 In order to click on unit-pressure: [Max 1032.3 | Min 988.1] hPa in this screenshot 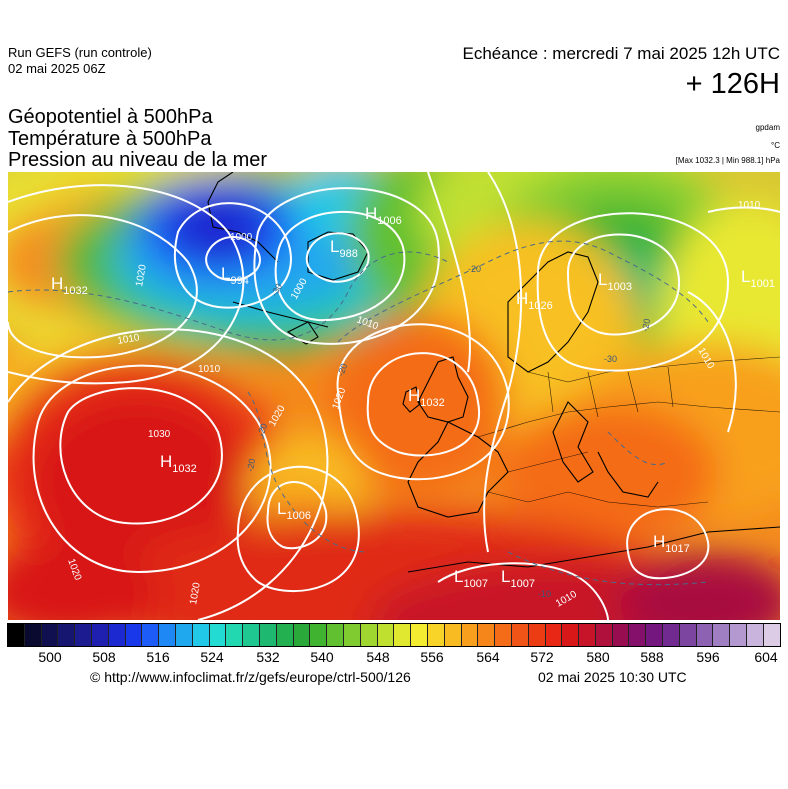, I will do `click(727, 160)`.